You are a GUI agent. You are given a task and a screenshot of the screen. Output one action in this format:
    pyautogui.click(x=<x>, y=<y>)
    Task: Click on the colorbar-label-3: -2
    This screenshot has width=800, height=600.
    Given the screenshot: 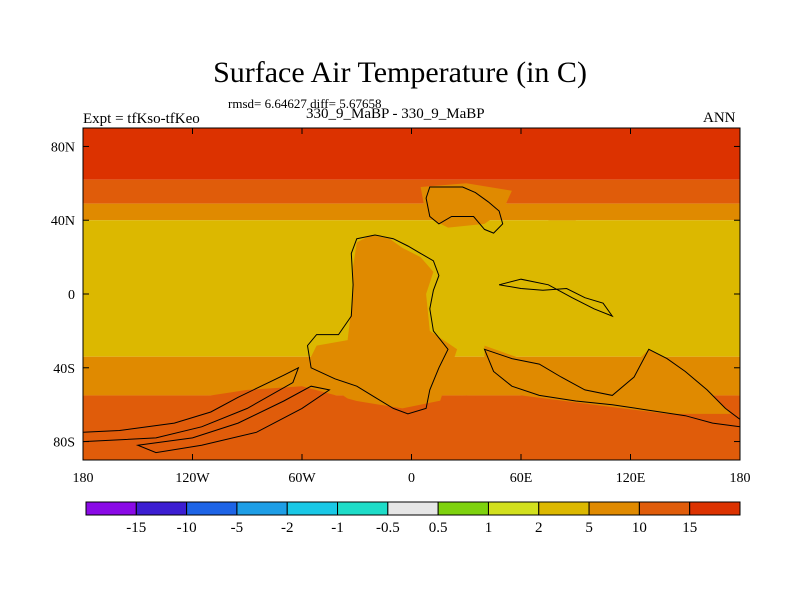 What is the action you would take?
    pyautogui.click(x=287, y=528)
    